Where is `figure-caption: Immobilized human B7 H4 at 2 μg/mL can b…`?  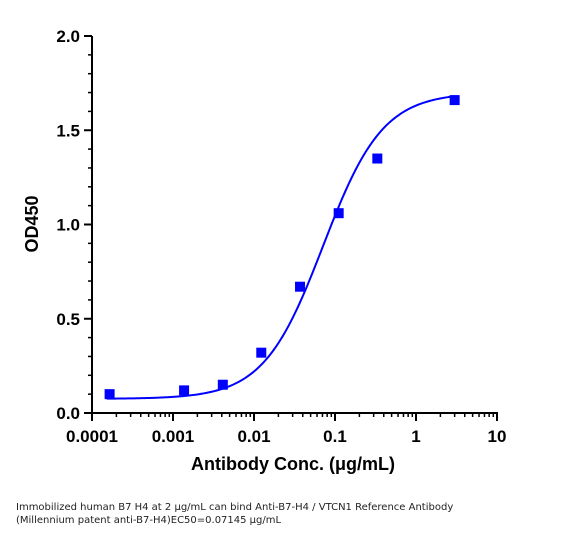
figure-caption: Immobilized human B7 H4 at 2 μg/mL can b… is located at coordinates (286, 514).